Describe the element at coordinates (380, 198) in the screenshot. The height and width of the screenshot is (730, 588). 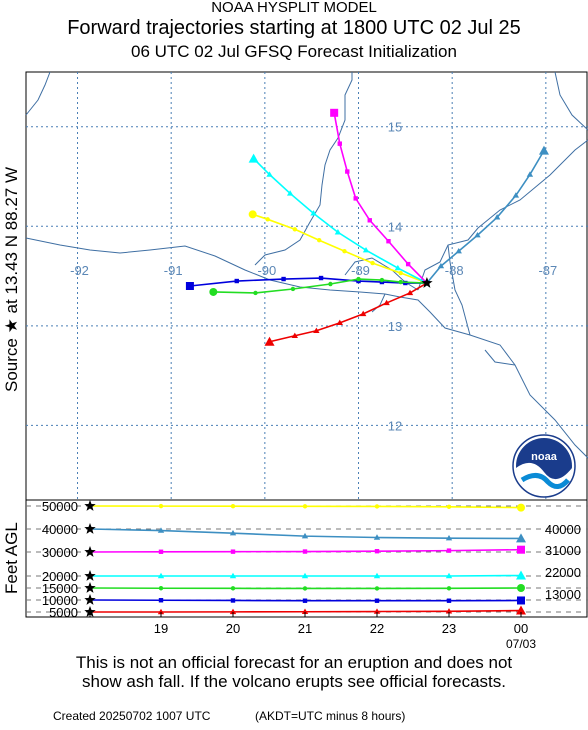
I see `trajectory-magenta` at that location.